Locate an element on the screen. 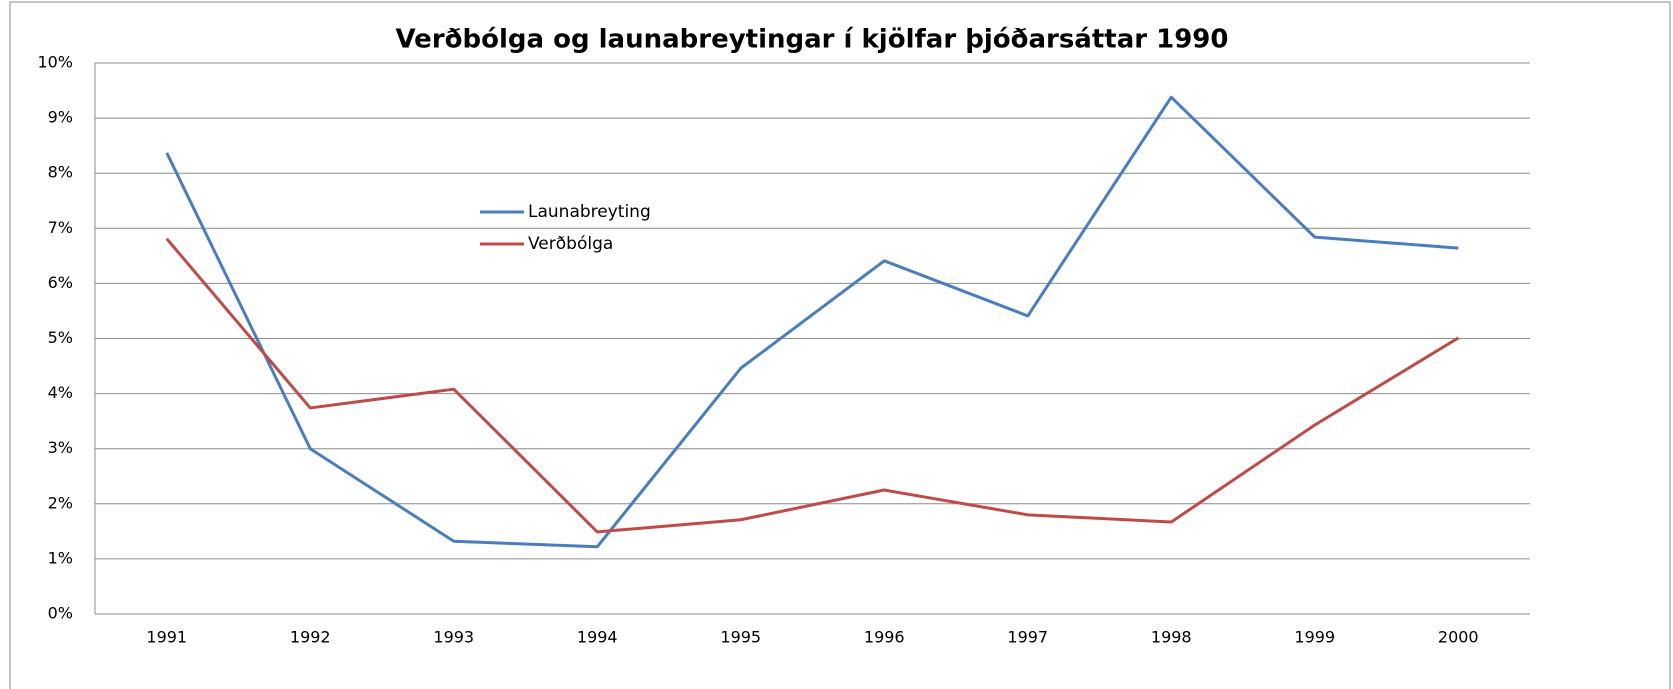 The image size is (1673, 689). legend-label: Launabreyting is located at coordinates (589, 212).